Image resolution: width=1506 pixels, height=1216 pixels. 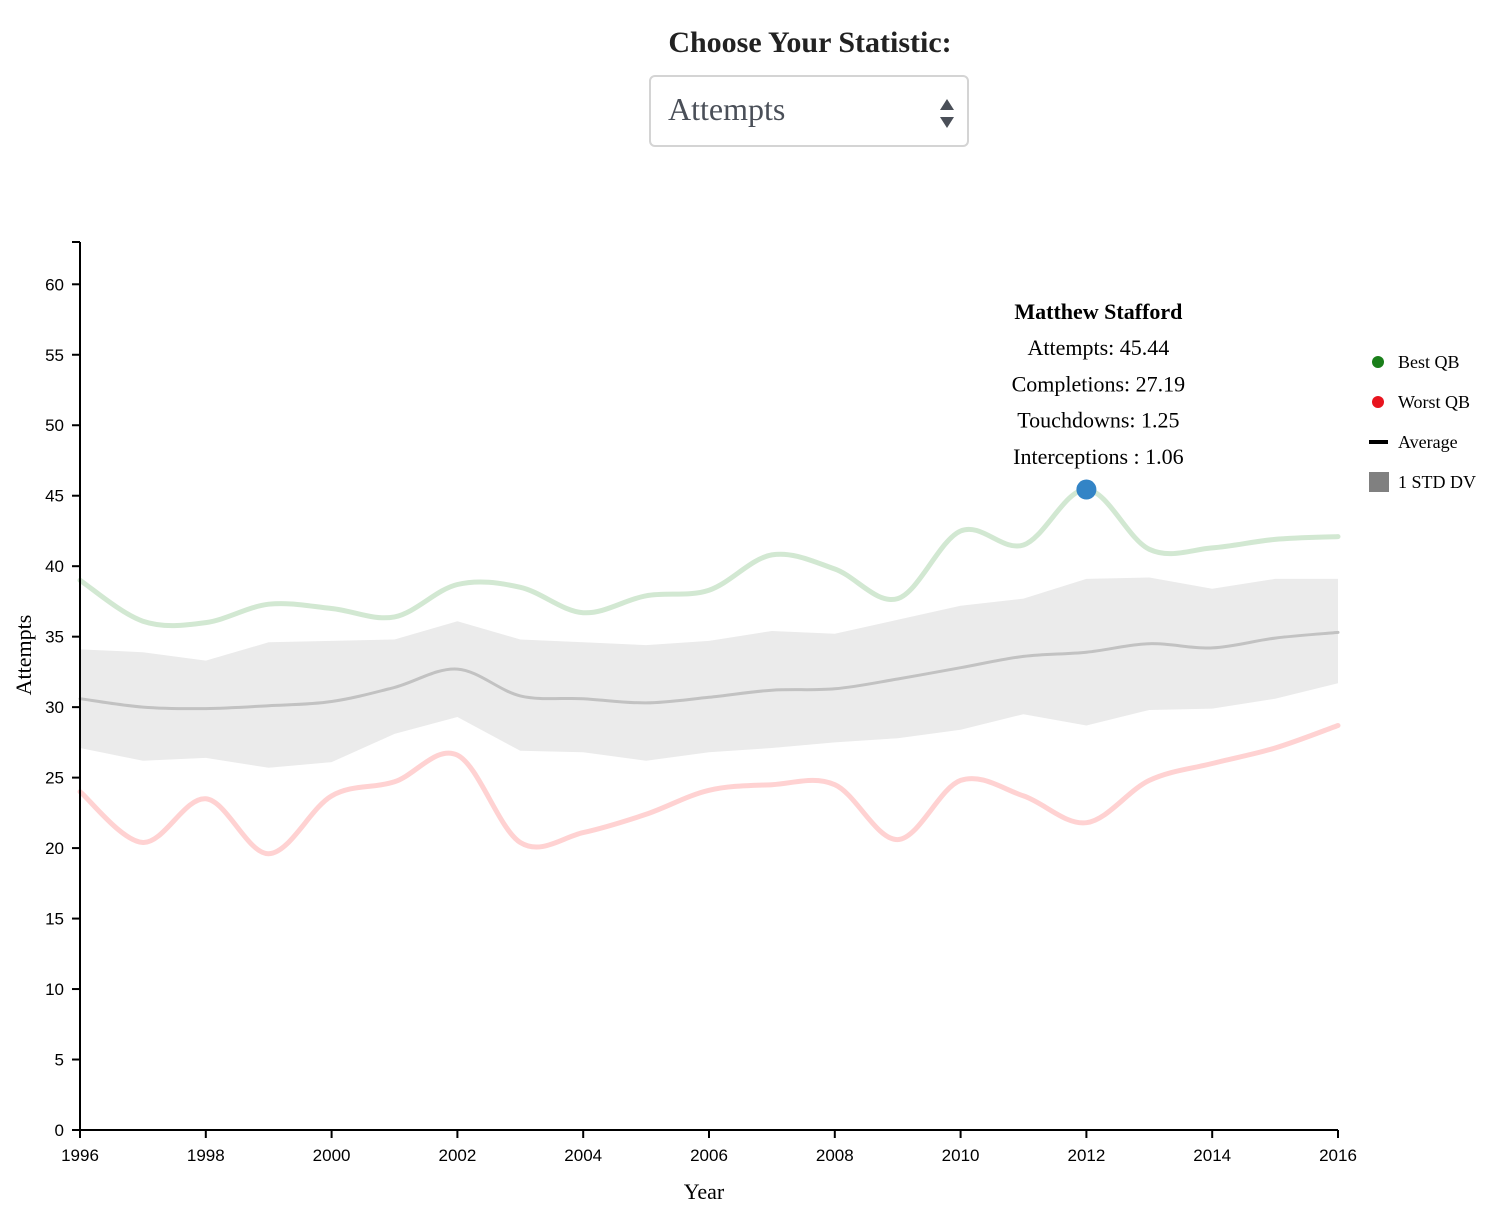 What do you see at coordinates (835, 1155) in the screenshot?
I see `x-tick-label: 2008` at bounding box center [835, 1155].